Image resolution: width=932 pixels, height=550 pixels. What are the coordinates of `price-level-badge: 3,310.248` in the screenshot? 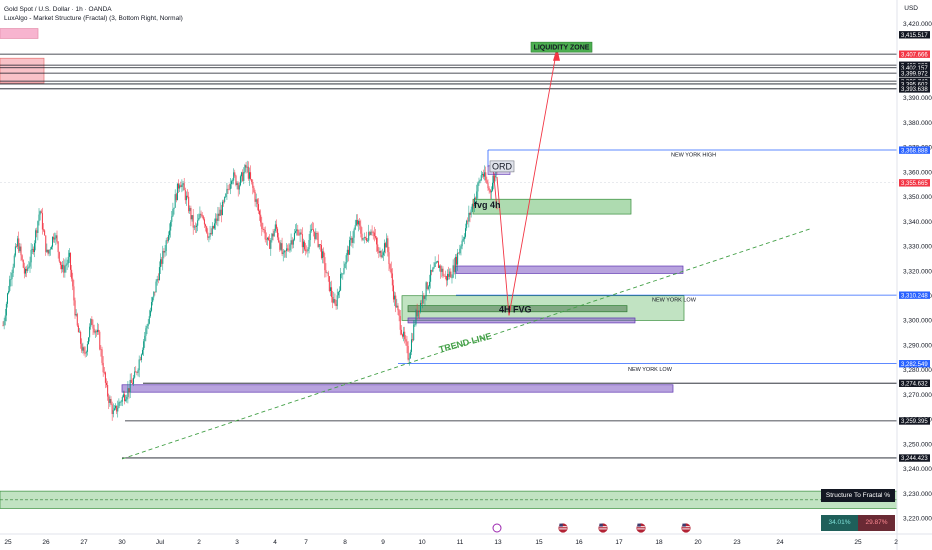 It's located at (914, 295).